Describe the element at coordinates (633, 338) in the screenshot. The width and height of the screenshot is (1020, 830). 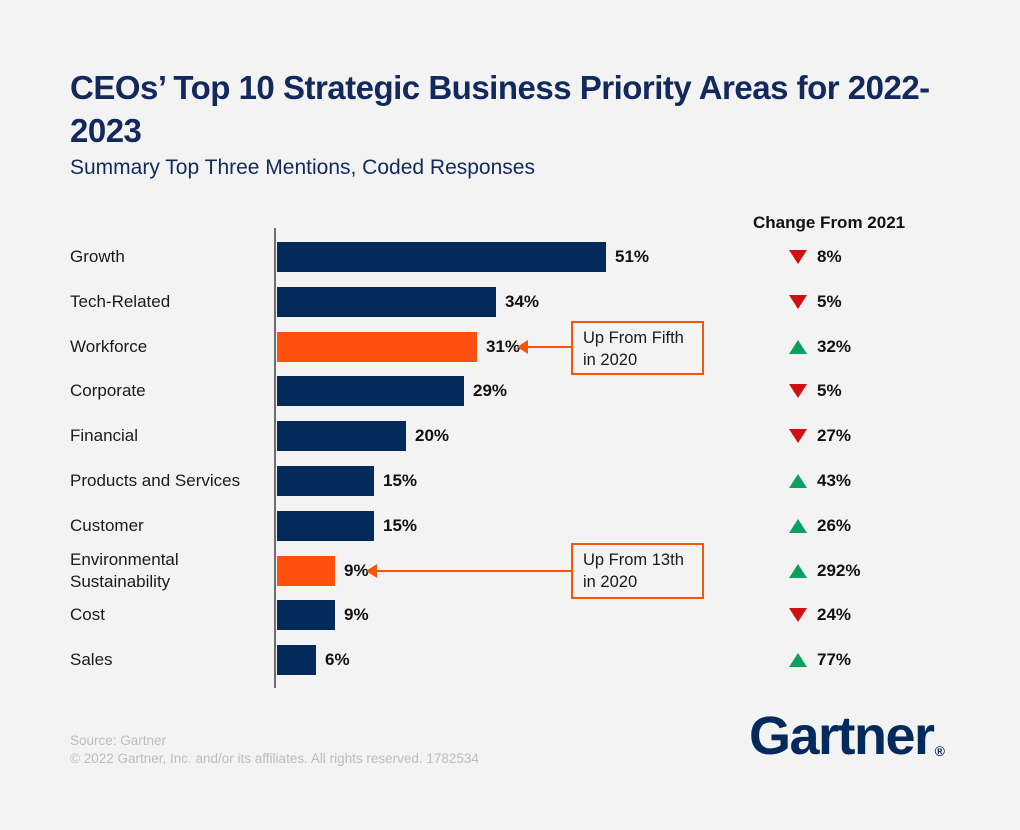
I see `callout-text-line1: Up From Fifth` at that location.